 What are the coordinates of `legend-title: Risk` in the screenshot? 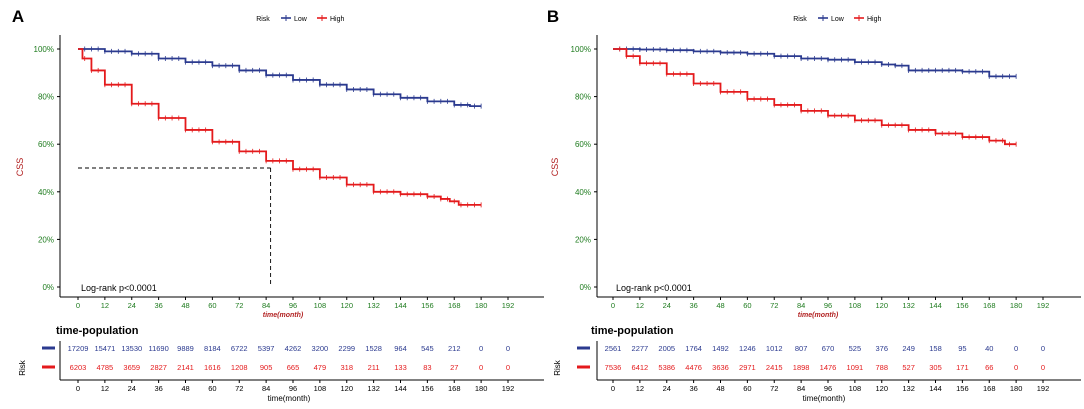 It's located at (263, 19).